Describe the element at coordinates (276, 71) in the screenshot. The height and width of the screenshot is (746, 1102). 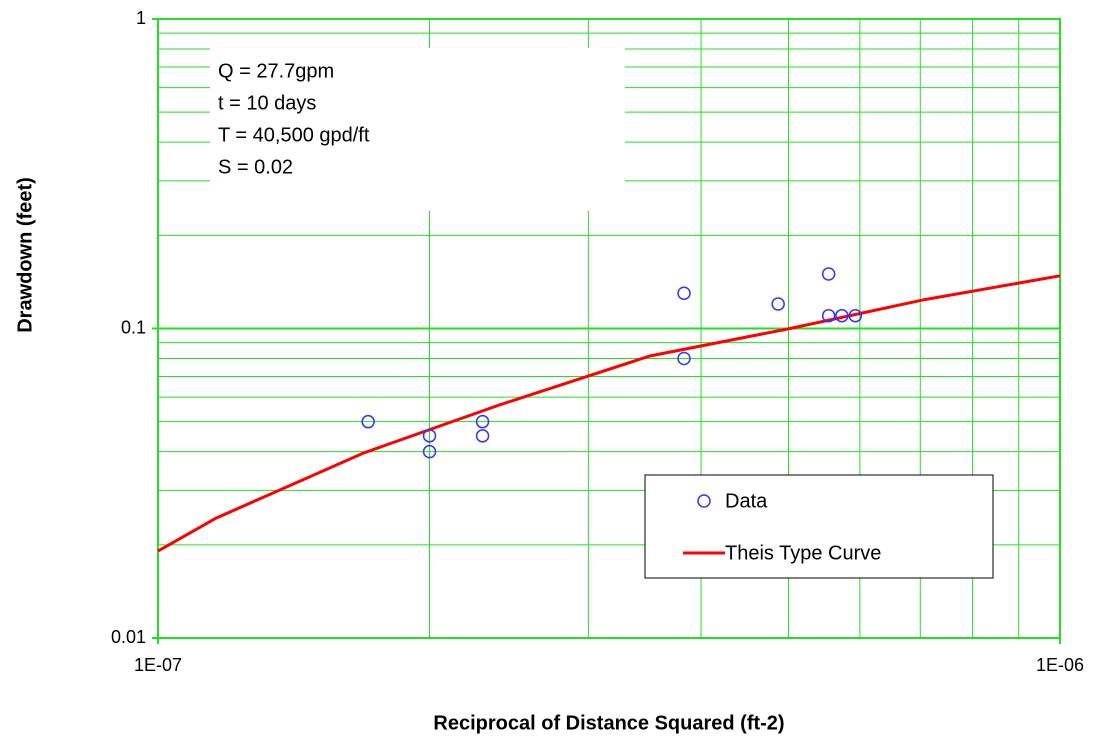
I see `annotation: Q = 27.7gpm` at that location.